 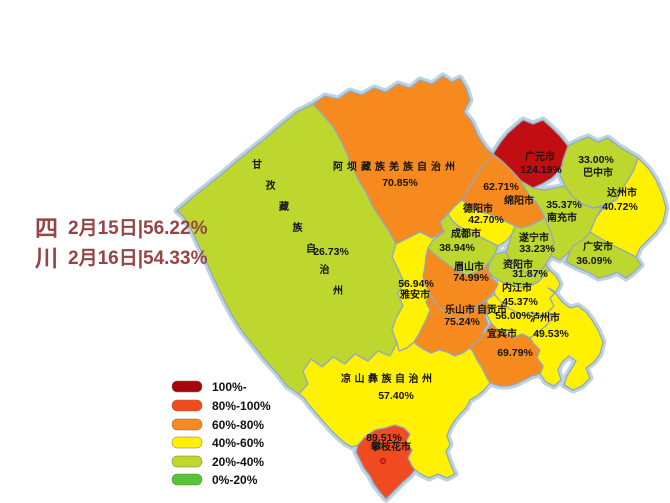 I want to click on region-label-panzhihua: 攀枝花市, so click(x=390, y=446).